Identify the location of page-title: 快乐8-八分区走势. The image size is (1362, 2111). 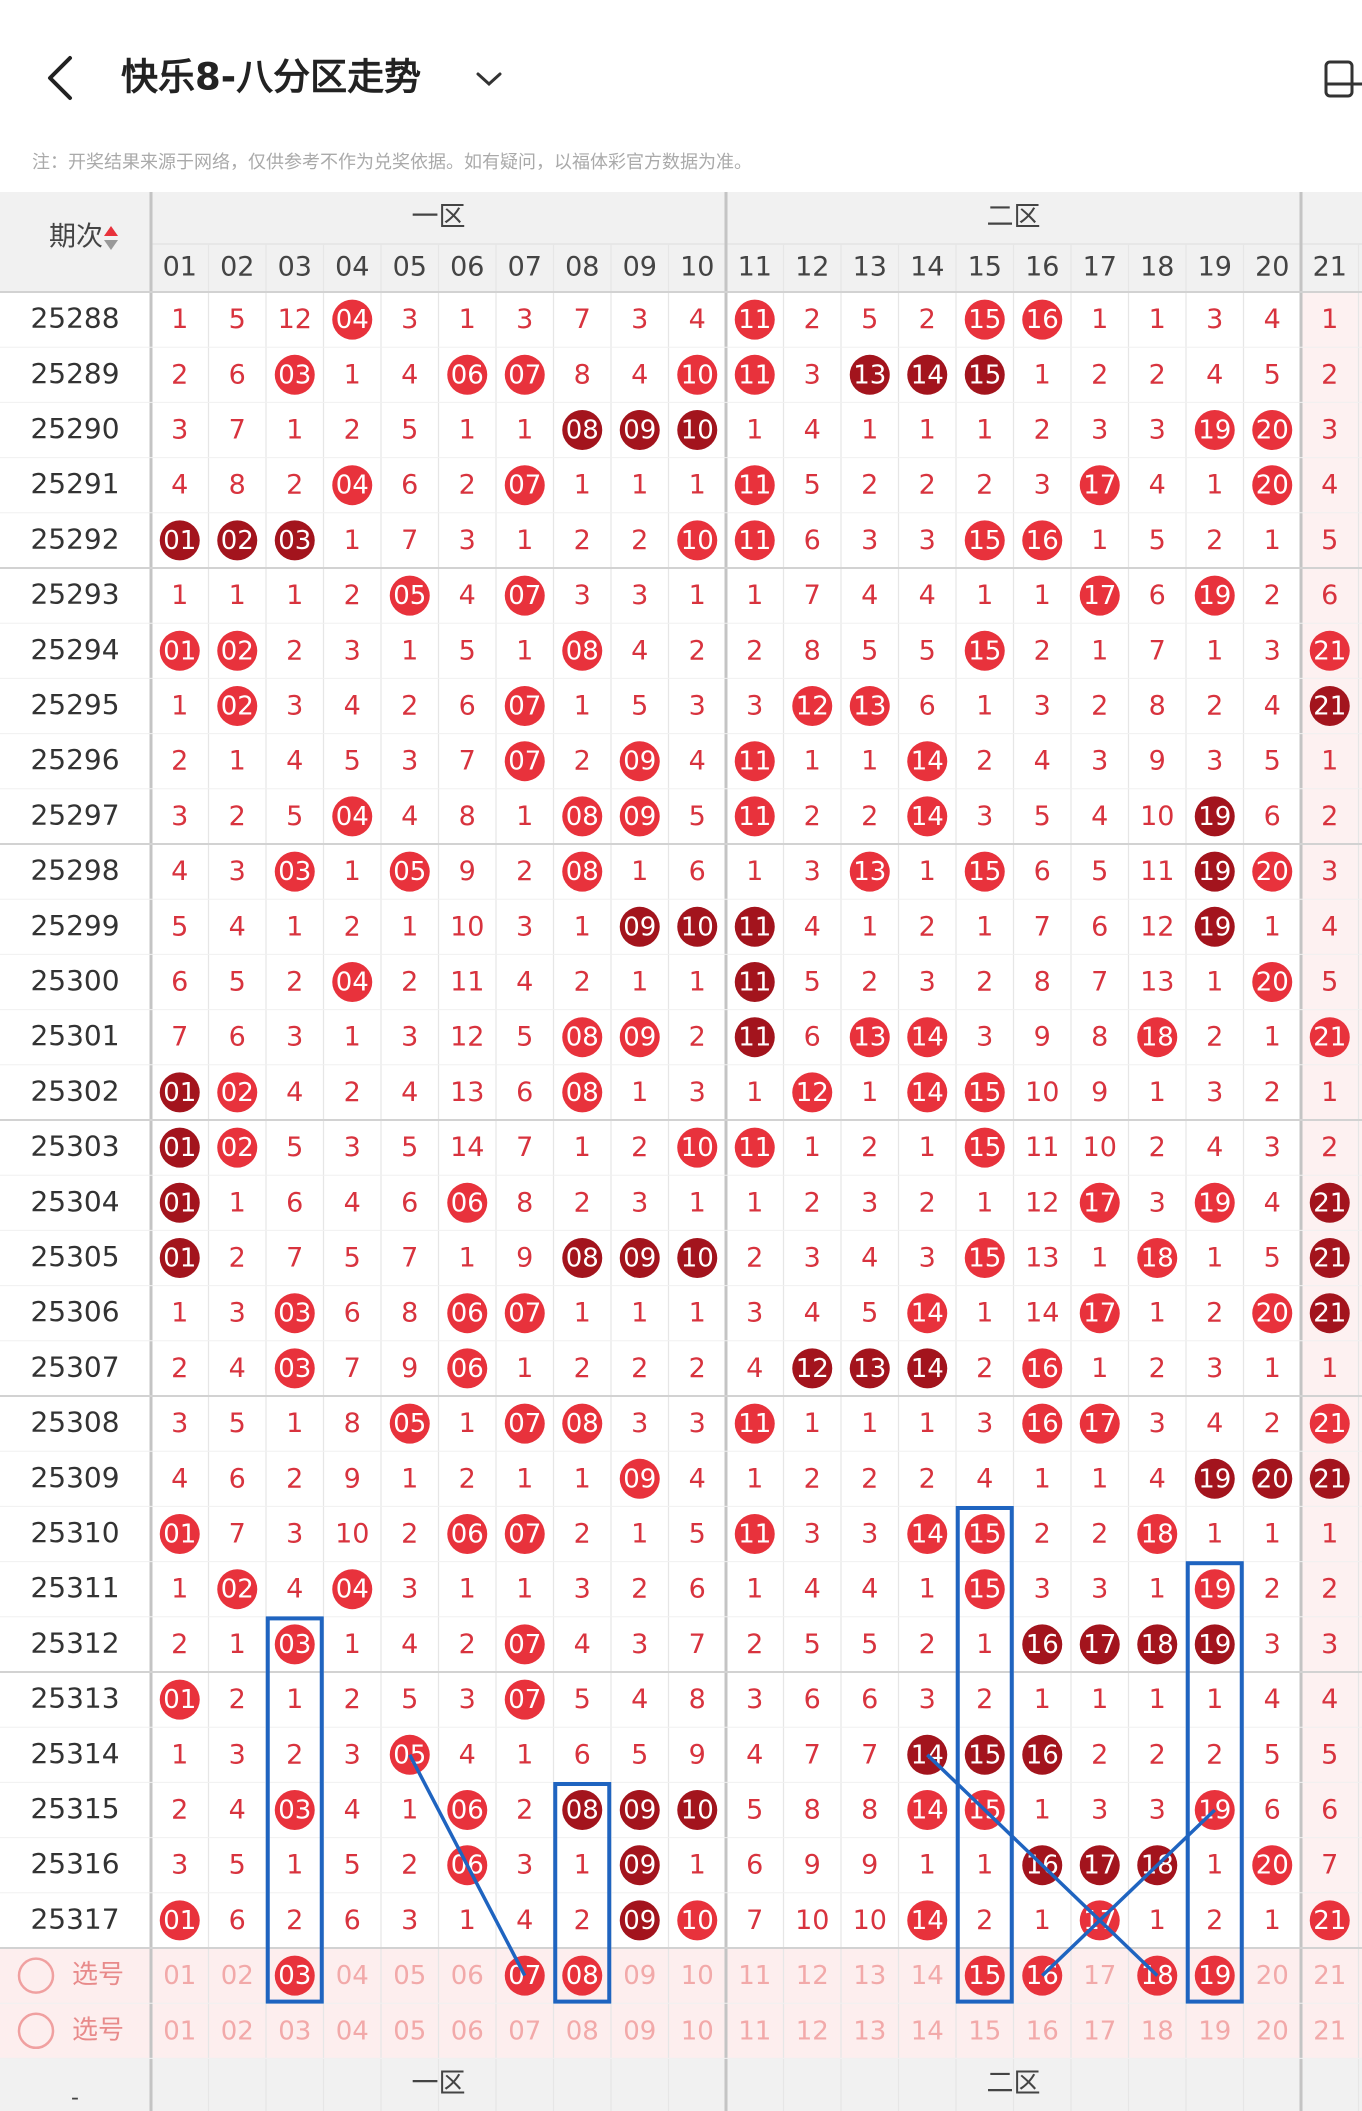
(271, 77).